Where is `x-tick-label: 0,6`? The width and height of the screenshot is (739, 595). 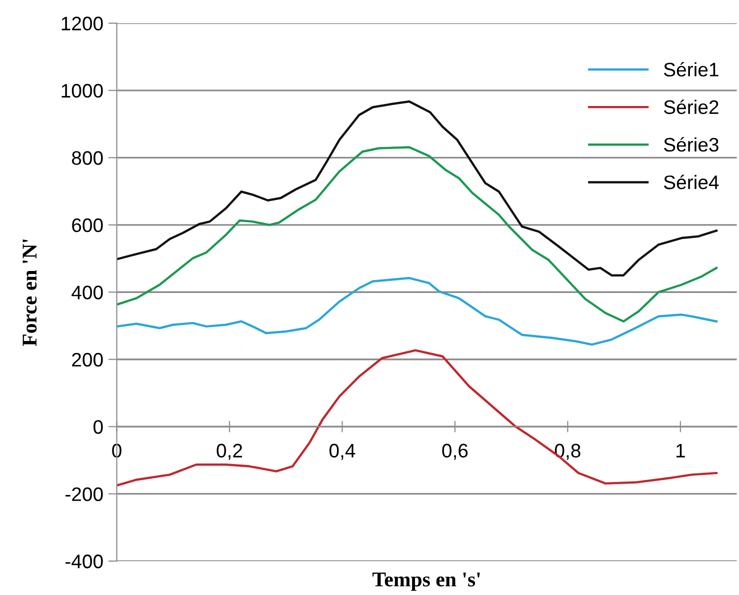 x-tick-label: 0,6 is located at coordinates (455, 452).